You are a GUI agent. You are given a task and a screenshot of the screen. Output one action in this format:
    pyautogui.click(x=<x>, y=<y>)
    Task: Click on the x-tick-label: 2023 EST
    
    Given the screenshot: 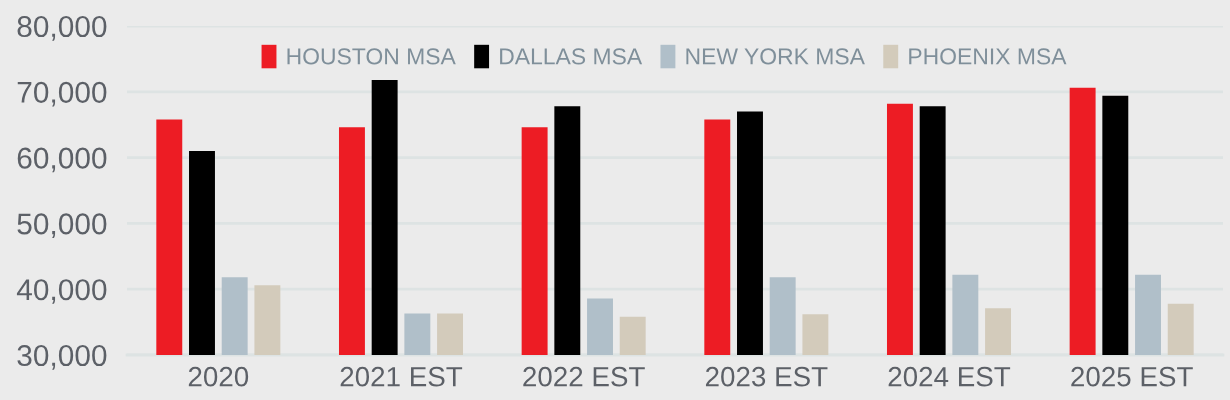 What is the action you would take?
    pyautogui.click(x=766, y=376)
    